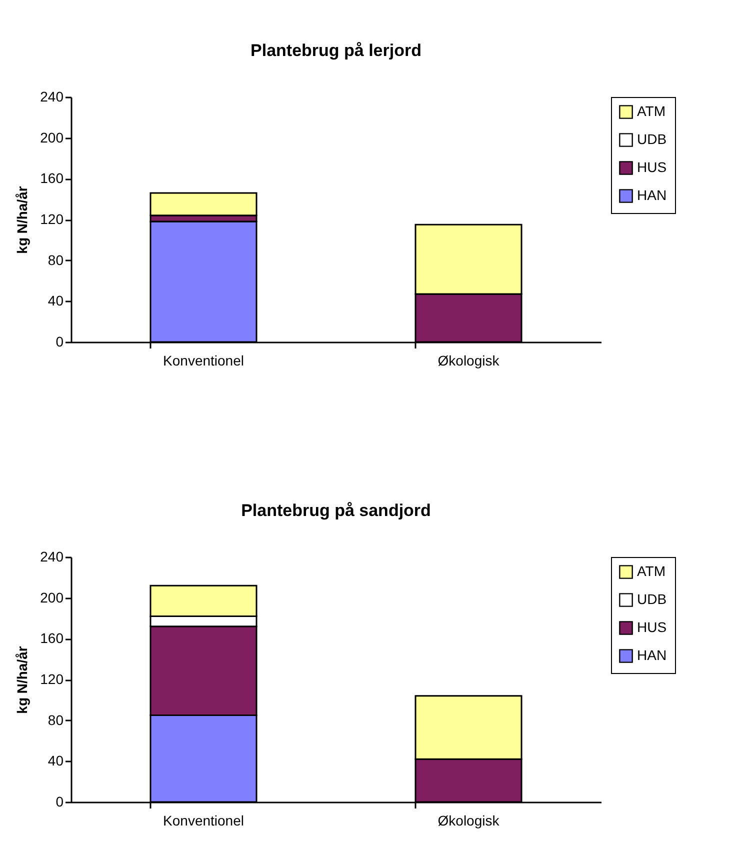 The width and height of the screenshot is (730, 847). I want to click on chart-title: Plantebrug på sandjord, so click(336, 510).